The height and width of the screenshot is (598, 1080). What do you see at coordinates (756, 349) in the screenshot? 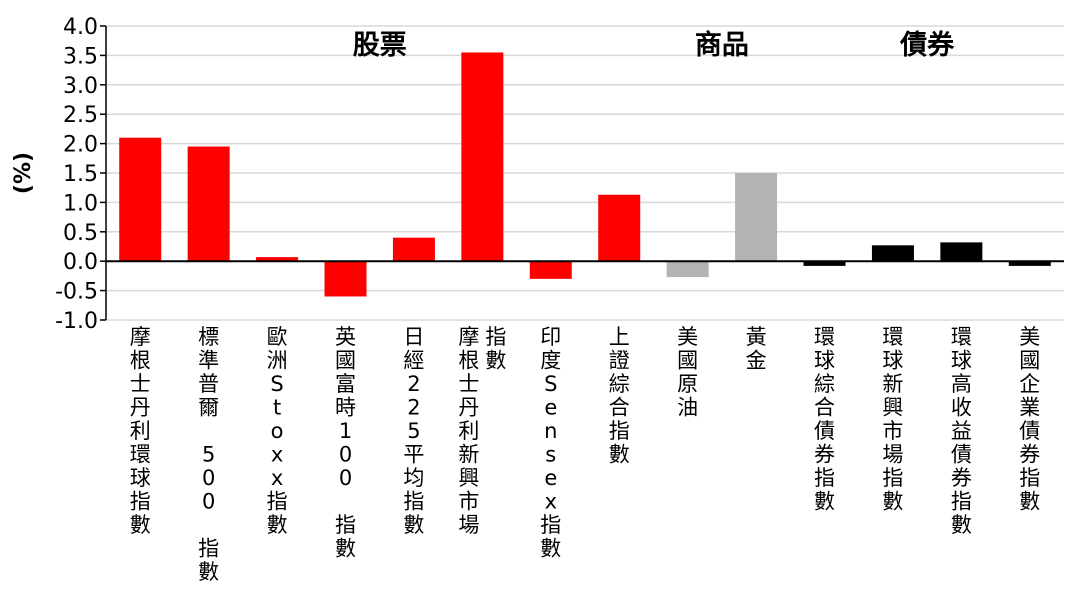
I see `category-label: 黃金` at bounding box center [756, 349].